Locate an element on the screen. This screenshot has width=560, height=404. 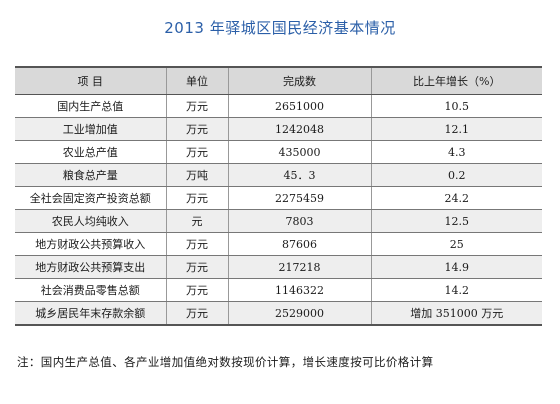
item-cell: 社会消费品零售总额 is located at coordinates (91, 290).